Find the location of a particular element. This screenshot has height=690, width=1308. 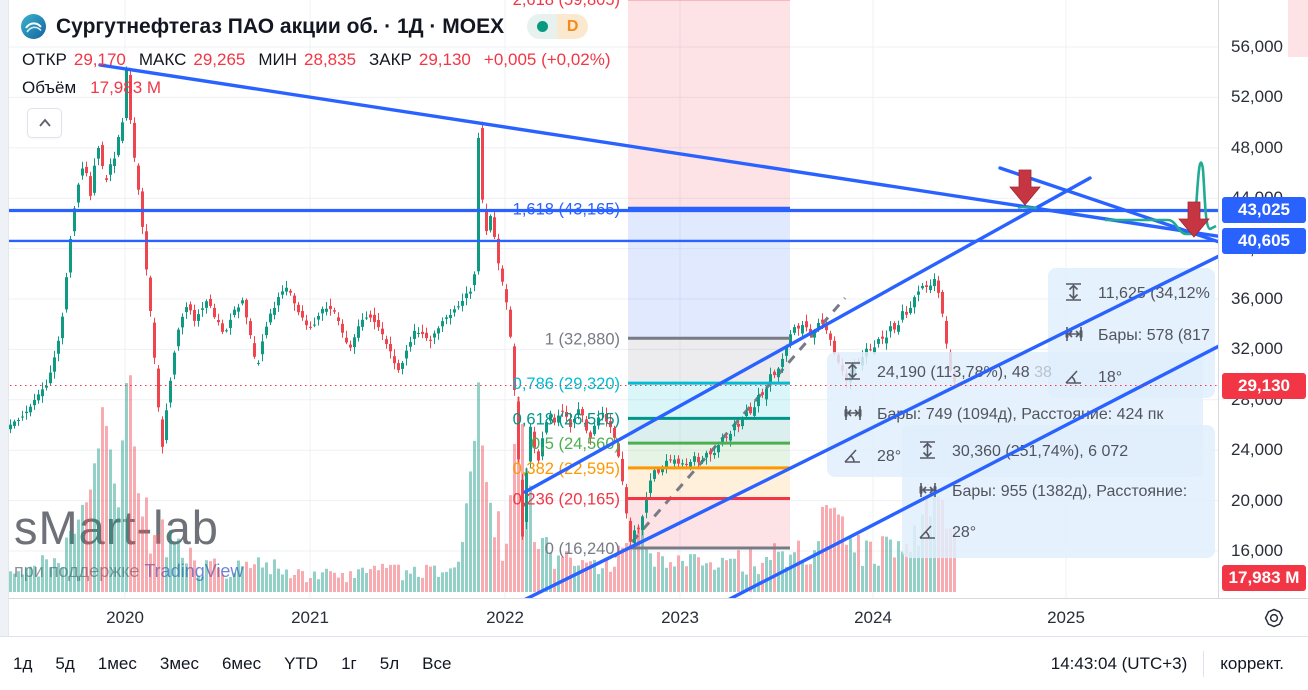

interval-status-pill: D is located at coordinates (558, 26).